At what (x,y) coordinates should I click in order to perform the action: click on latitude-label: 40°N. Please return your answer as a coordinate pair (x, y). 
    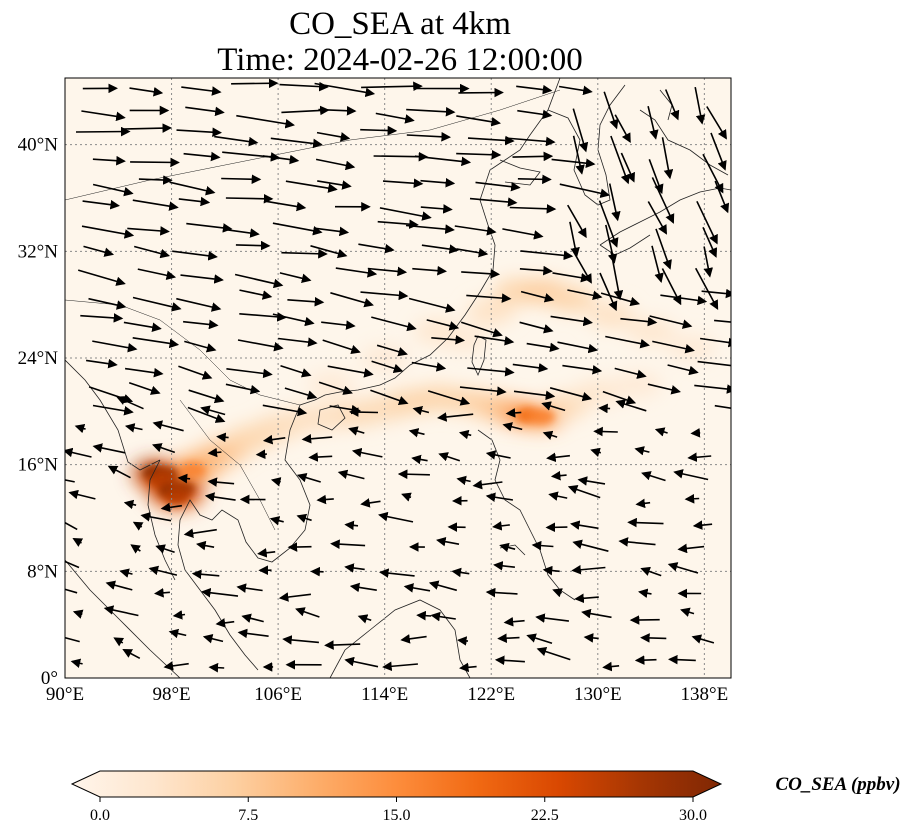
    Looking at the image, I should click on (38, 145).